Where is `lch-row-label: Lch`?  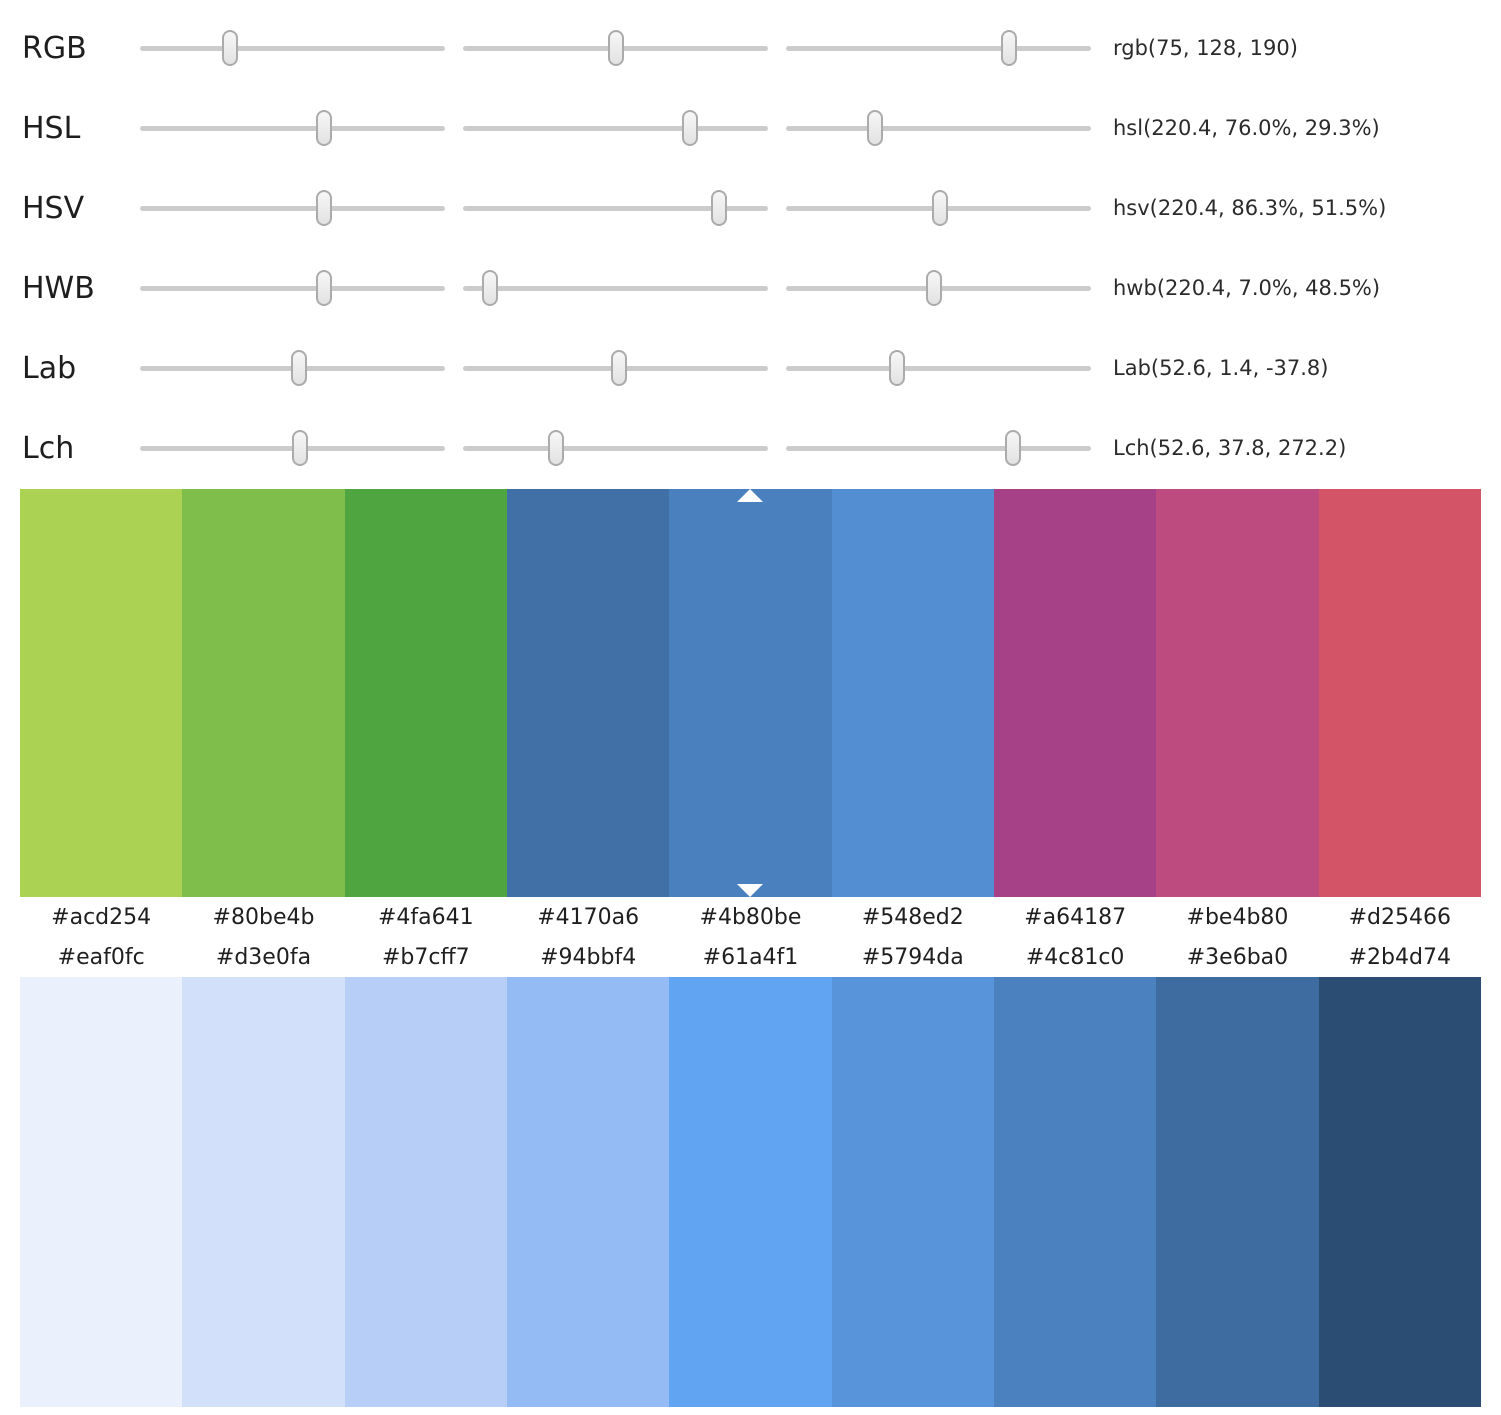 lch-row-label: Lch is located at coordinates (48, 448).